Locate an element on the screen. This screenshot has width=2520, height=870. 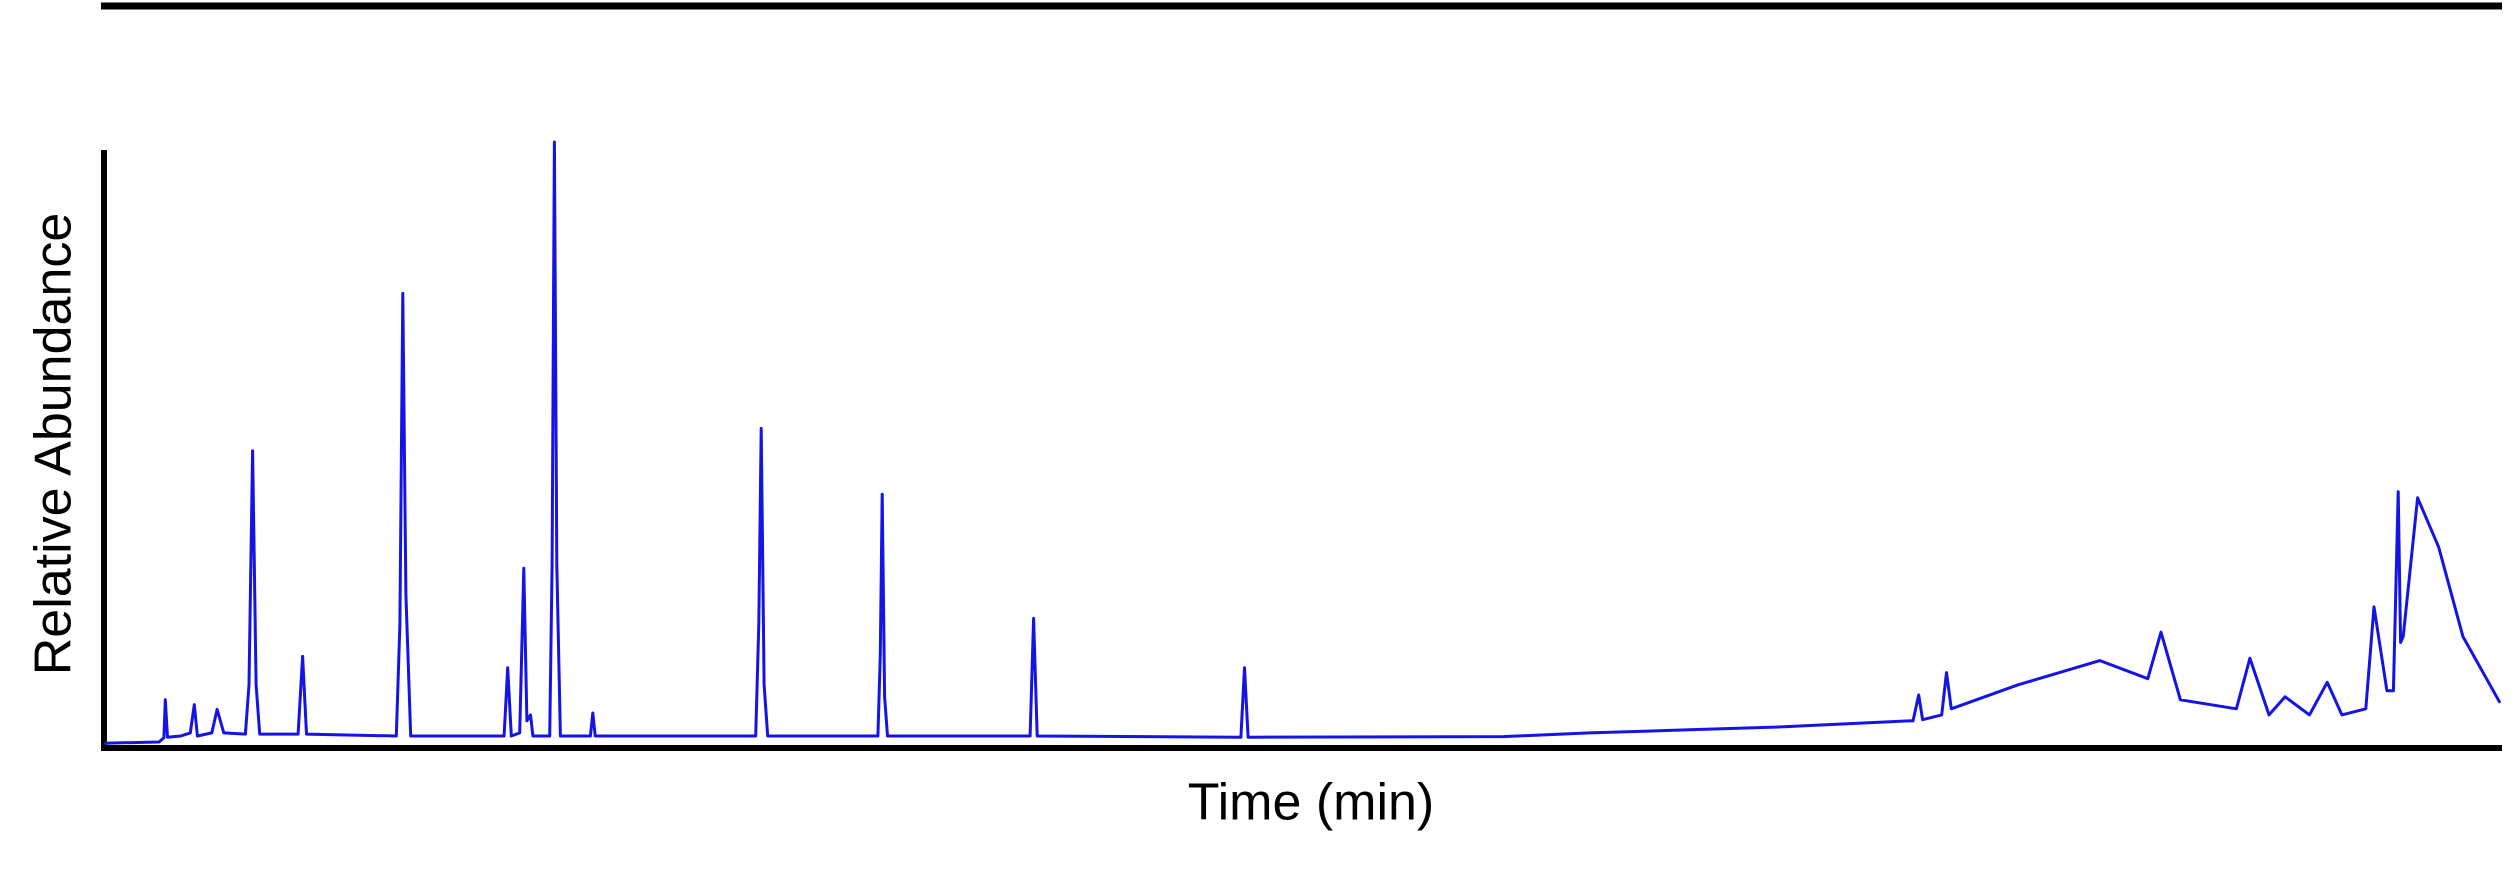
y-axis-label: Relative Abundance is located at coordinates (54, 444).